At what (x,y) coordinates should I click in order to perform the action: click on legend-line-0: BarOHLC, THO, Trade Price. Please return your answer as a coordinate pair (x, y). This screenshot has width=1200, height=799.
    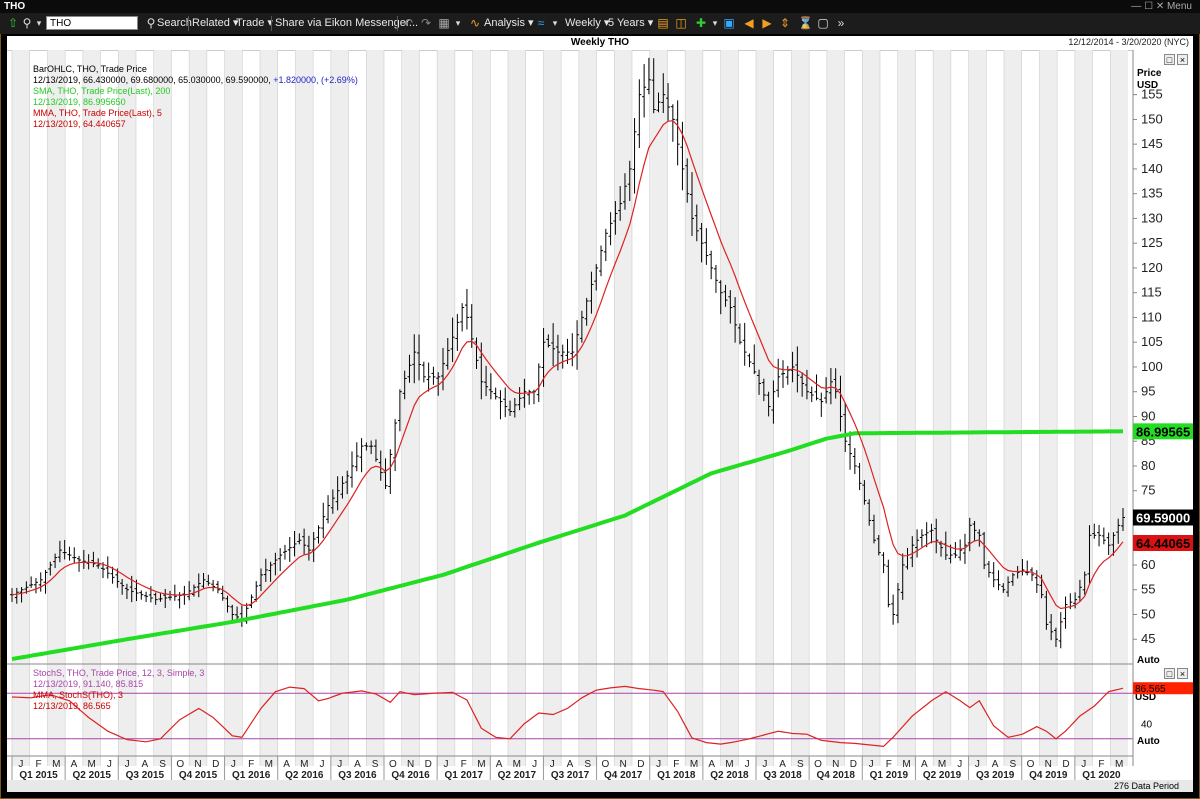
    Looking at the image, I should click on (90, 69).